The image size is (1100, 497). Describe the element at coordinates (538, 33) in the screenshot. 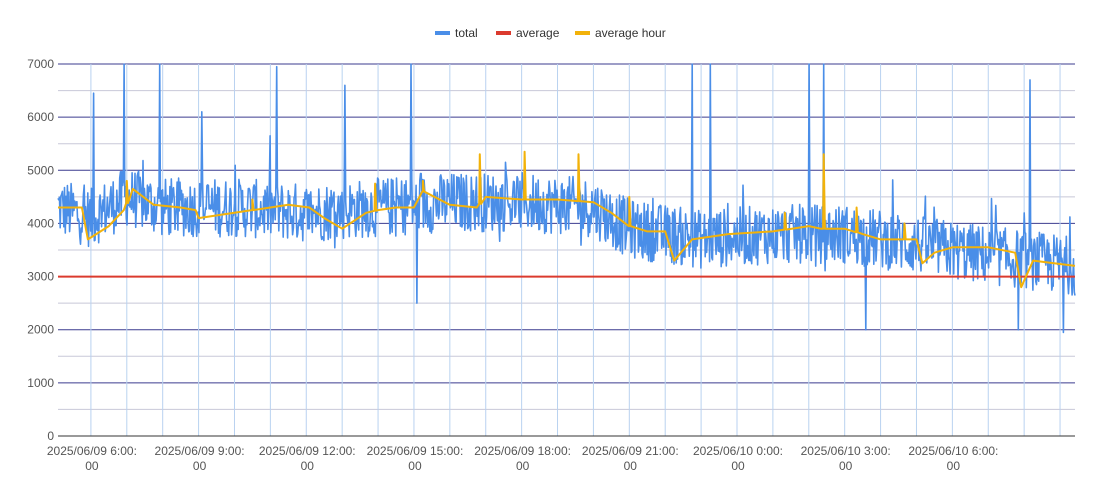

I see `legend-label-average: average` at that location.